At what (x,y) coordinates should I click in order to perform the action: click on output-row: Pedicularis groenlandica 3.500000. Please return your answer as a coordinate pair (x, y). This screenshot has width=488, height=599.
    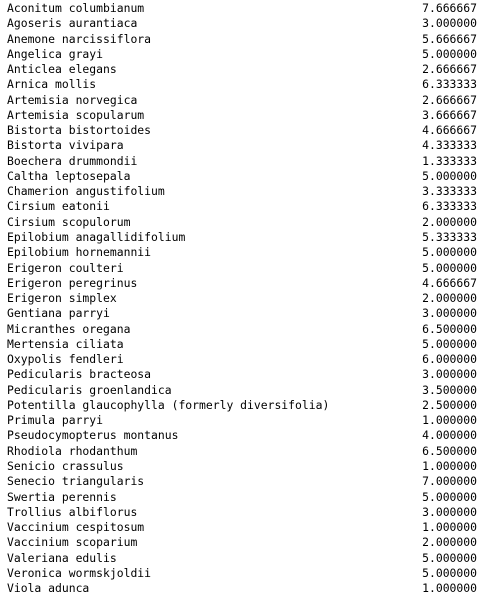
    Looking at the image, I should click on (242, 390).